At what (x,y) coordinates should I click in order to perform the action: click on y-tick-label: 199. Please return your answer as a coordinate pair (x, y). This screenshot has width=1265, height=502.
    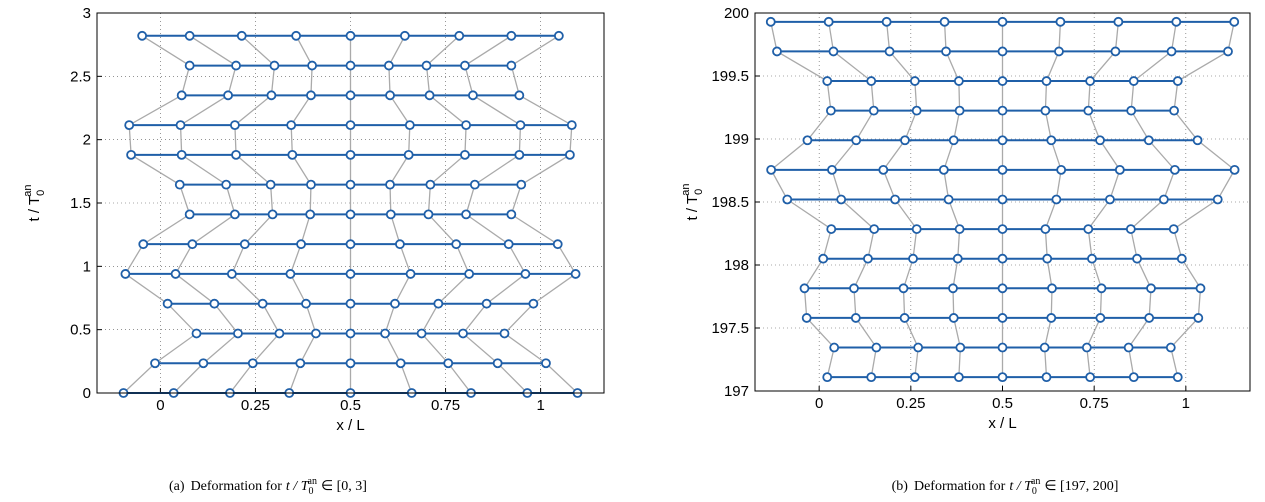
    Looking at the image, I should click on (736, 139).